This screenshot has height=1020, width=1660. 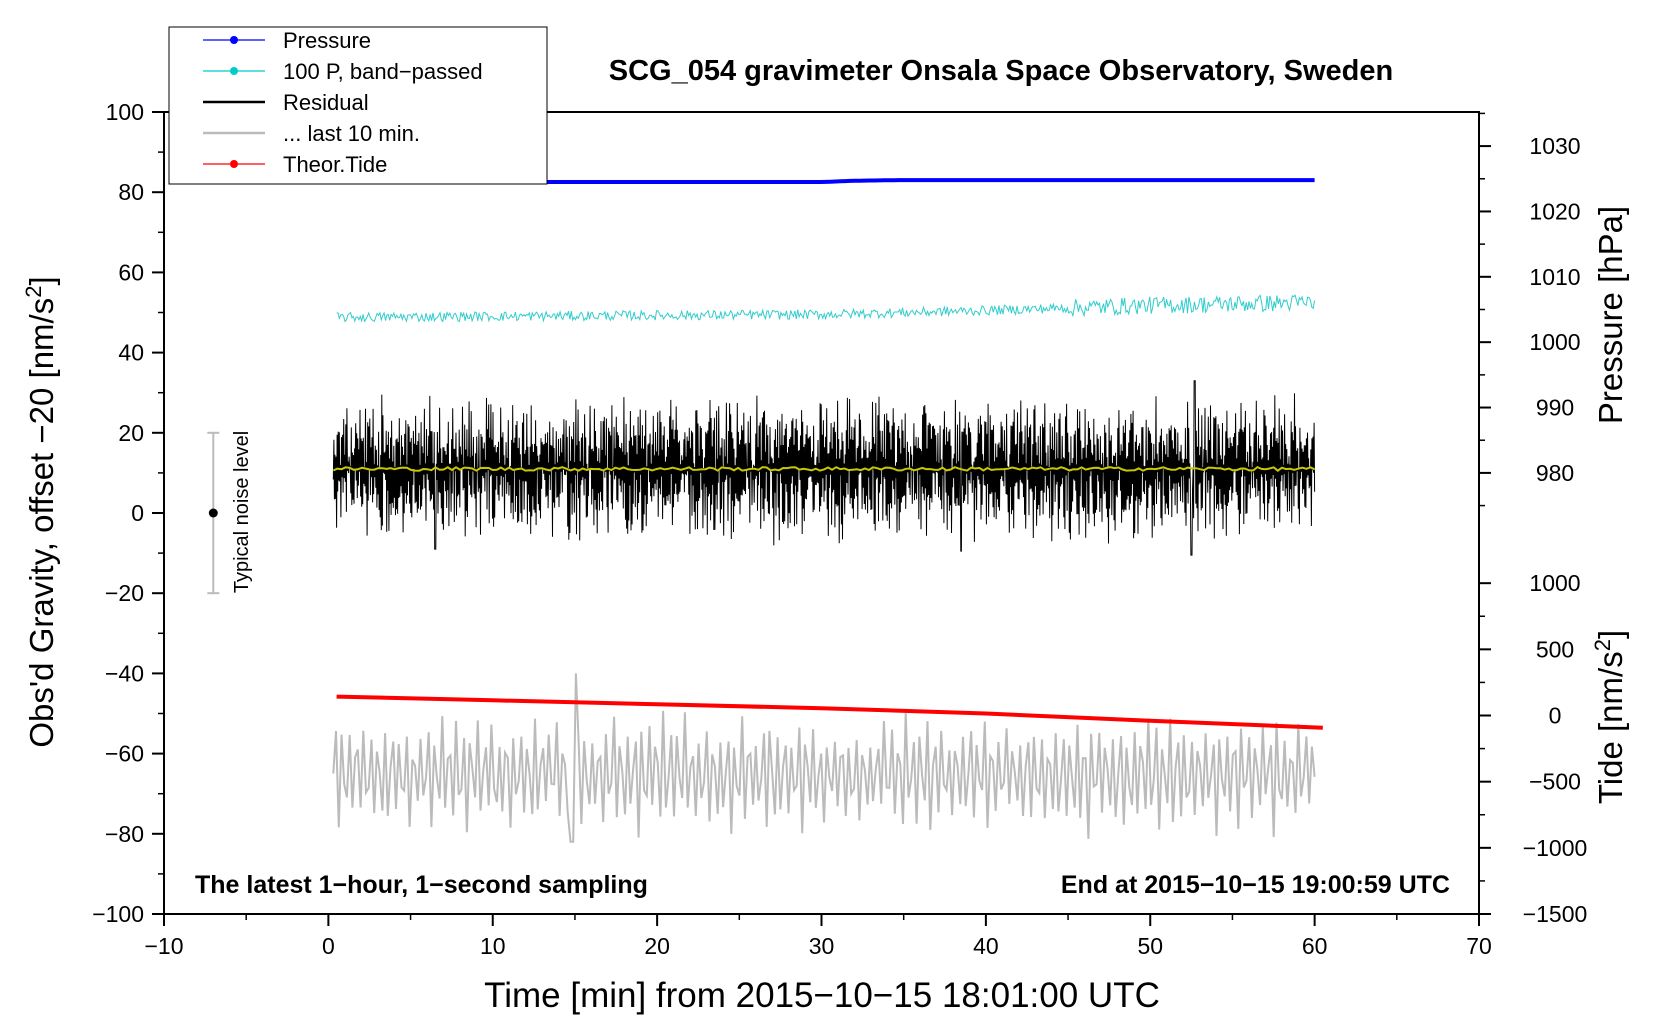 What do you see at coordinates (1602, 645) in the screenshot?
I see `tide-axis-label-sup: 2` at bounding box center [1602, 645].